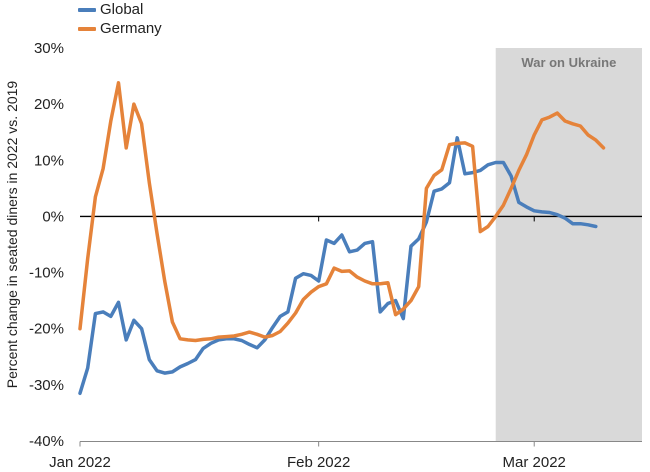  I want to click on legend-label: Global, so click(122, 9).